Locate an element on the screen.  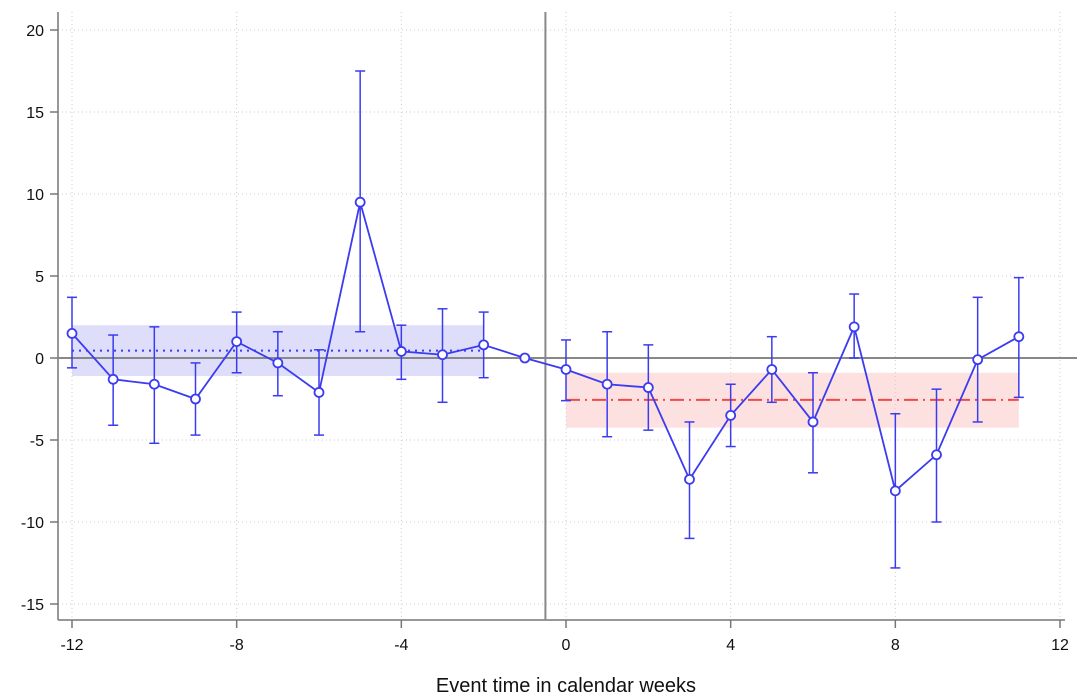
y-tick-label: 10 is located at coordinates (35, 195).